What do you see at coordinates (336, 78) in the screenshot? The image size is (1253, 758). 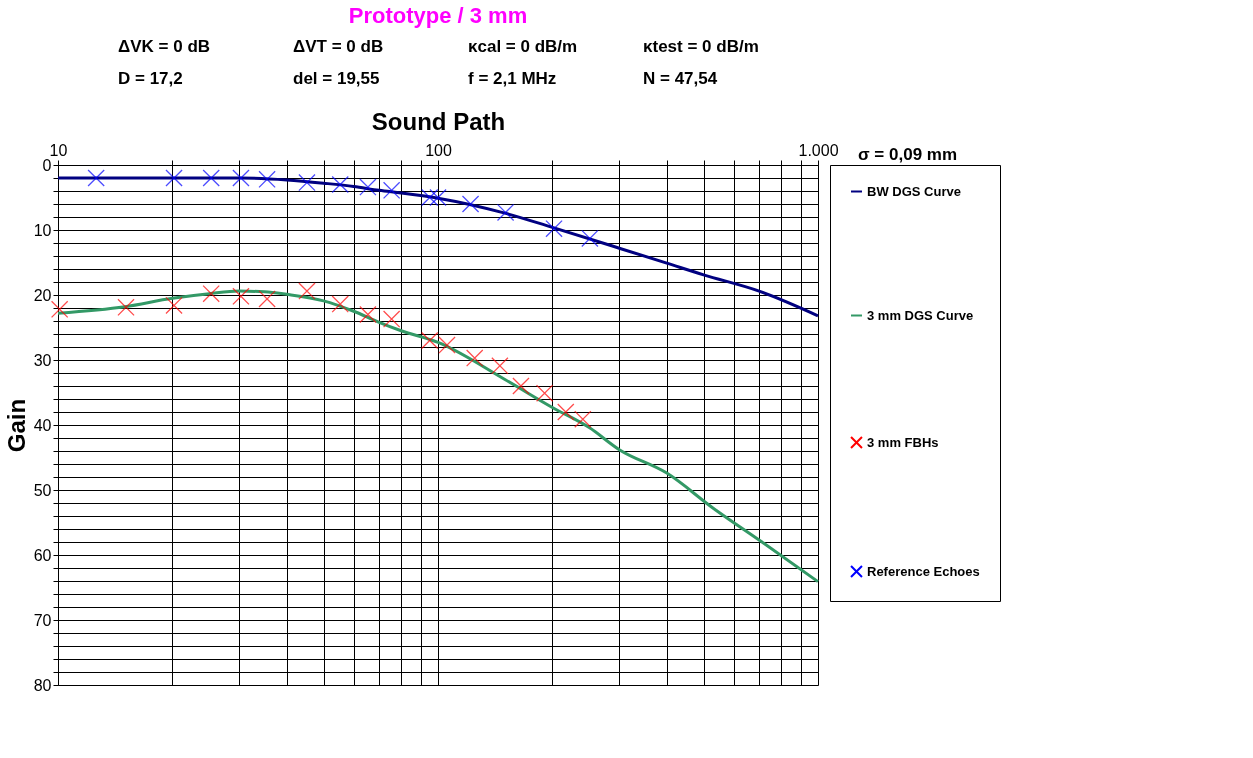 I see `text: del = 19,55` at bounding box center [336, 78].